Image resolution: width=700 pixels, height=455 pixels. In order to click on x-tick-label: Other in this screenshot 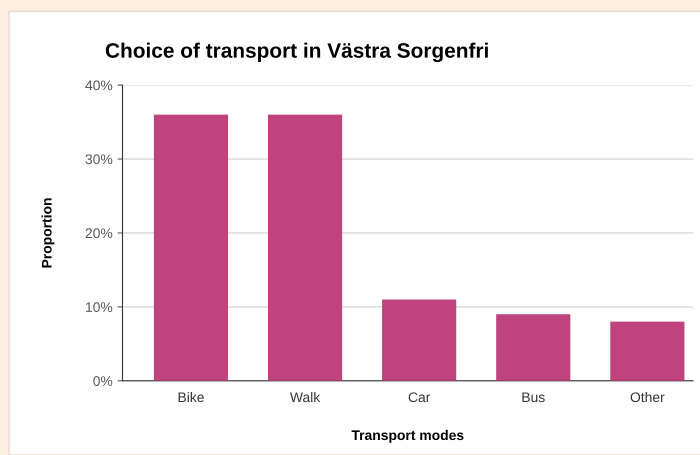, I will do `click(647, 397)`.